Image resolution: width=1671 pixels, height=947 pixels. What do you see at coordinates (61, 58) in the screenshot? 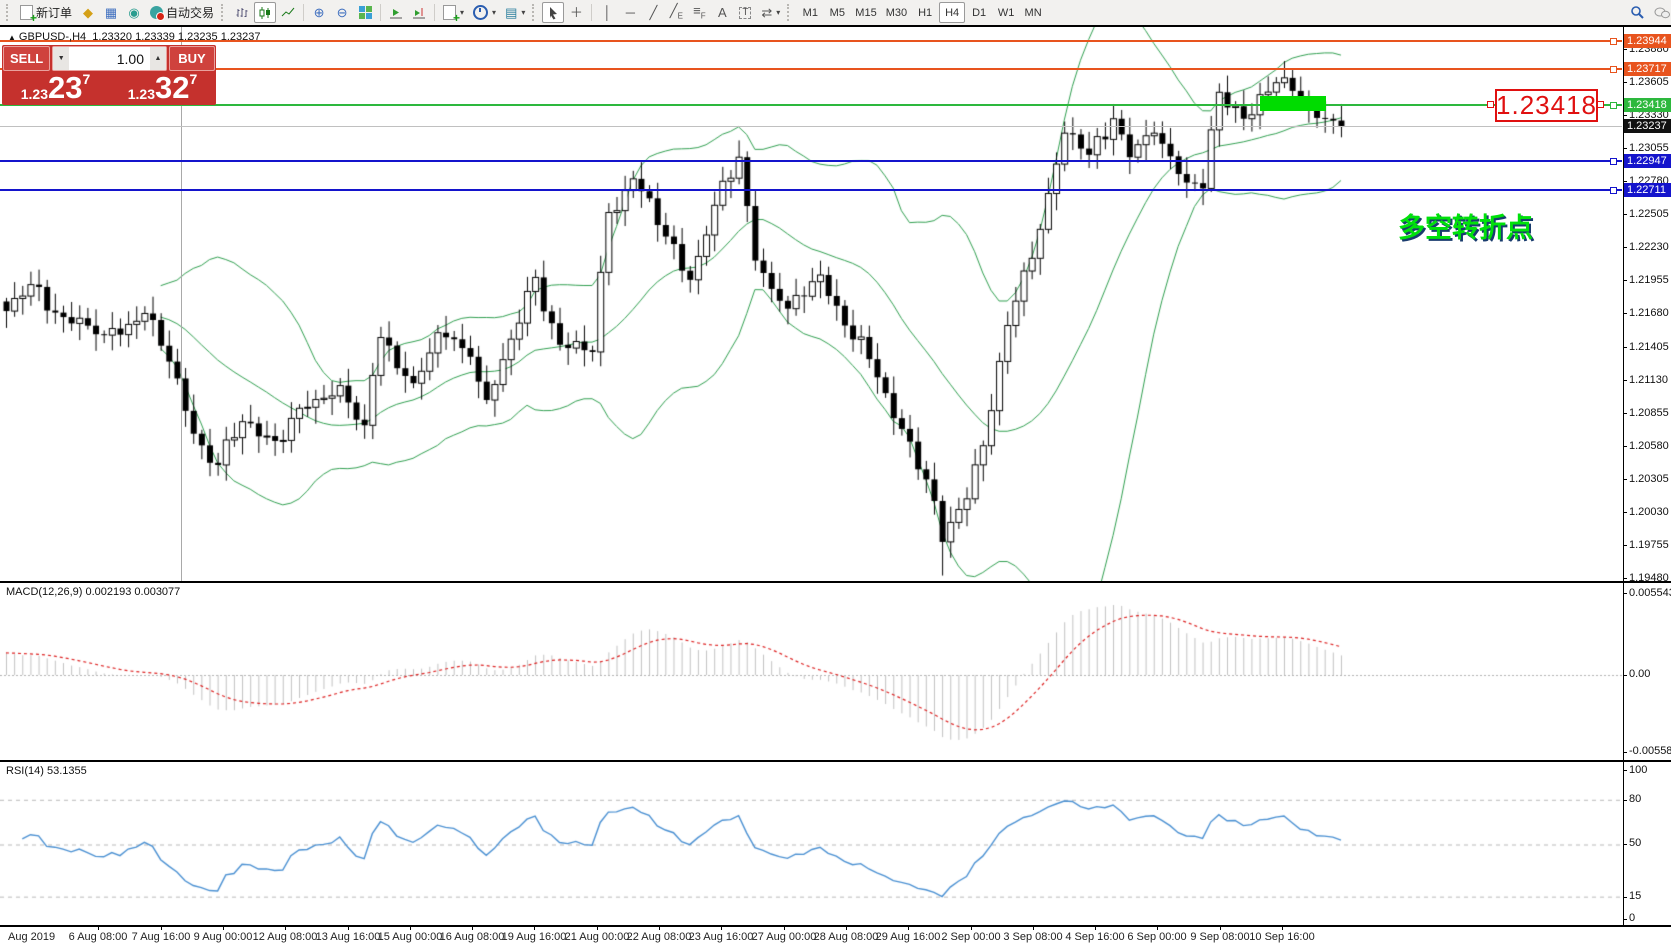
I see `volume-decrease-button: ▼` at bounding box center [61, 58].